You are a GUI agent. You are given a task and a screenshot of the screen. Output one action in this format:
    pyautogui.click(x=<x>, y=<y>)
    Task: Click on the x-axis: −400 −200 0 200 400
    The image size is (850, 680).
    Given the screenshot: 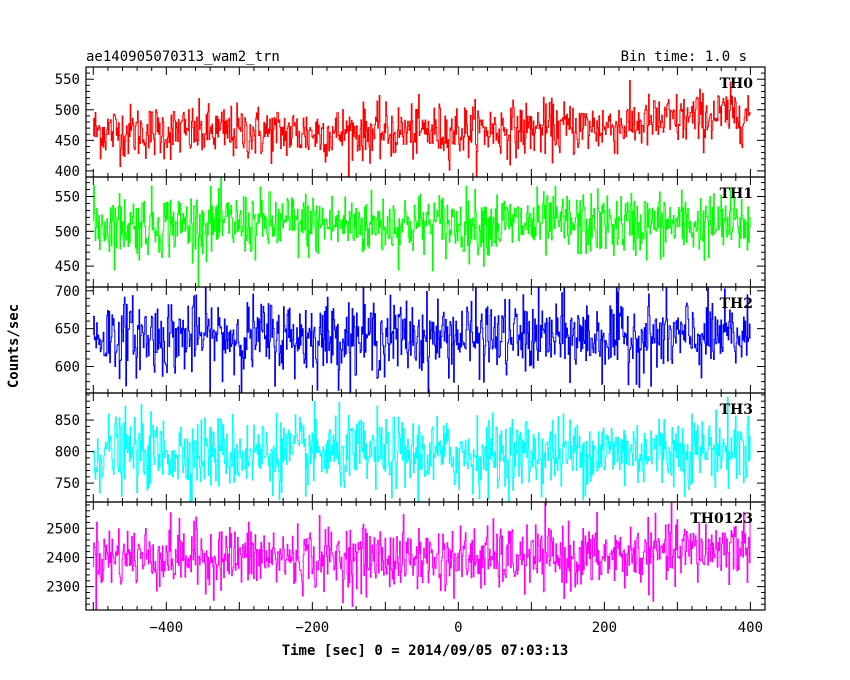 What is the action you would take?
    pyautogui.click(x=456, y=628)
    